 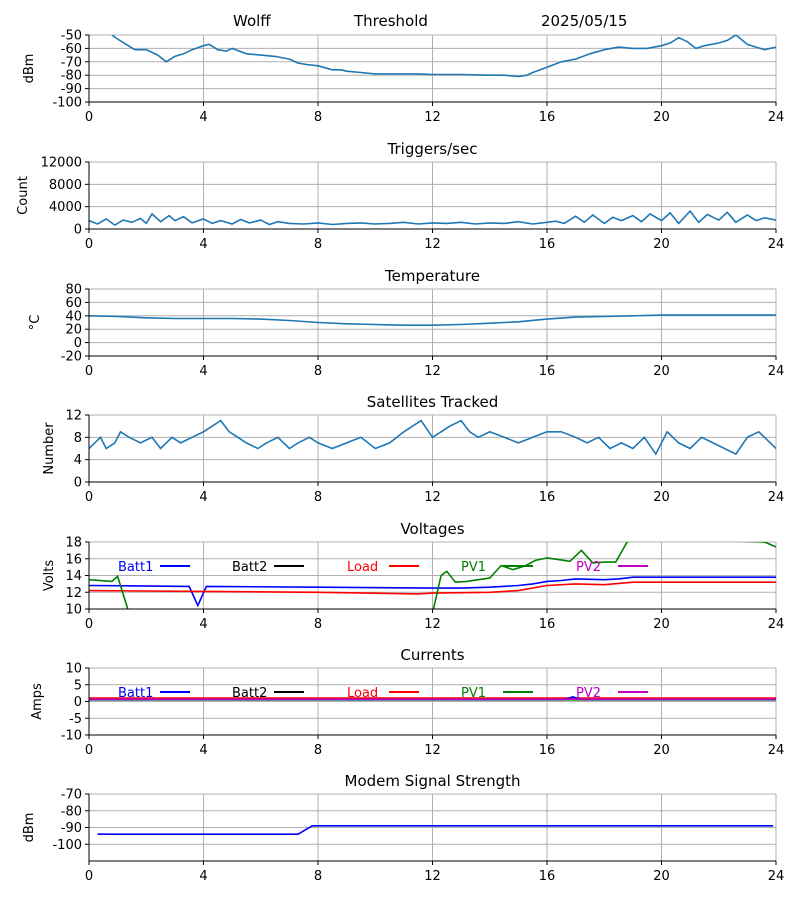 What do you see at coordinates (23, 195) in the screenshot?
I see `y-axis-label: Count` at bounding box center [23, 195].